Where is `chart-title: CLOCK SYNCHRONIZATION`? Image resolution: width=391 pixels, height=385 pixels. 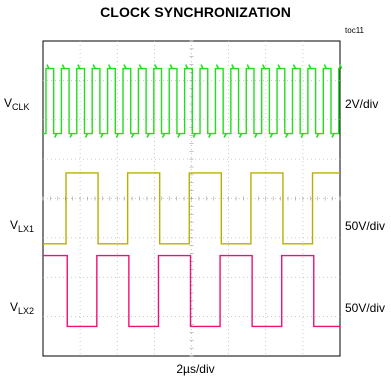
chart-title: CLOCK SYNCHRONIZATION is located at coordinates (195, 12).